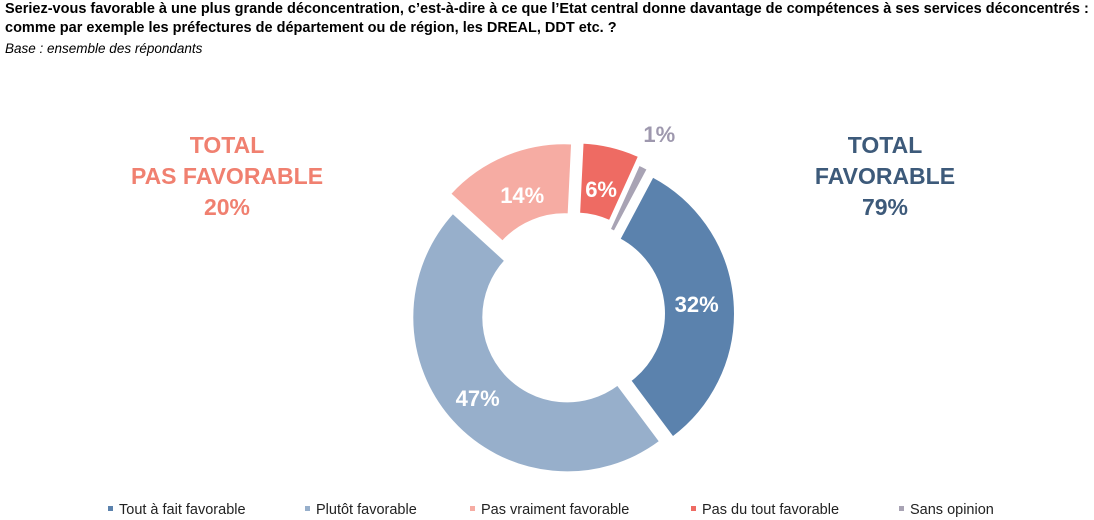 This screenshot has width=1094, height=520. I want to click on legend-label: Pas vraiment favorable, so click(555, 510).